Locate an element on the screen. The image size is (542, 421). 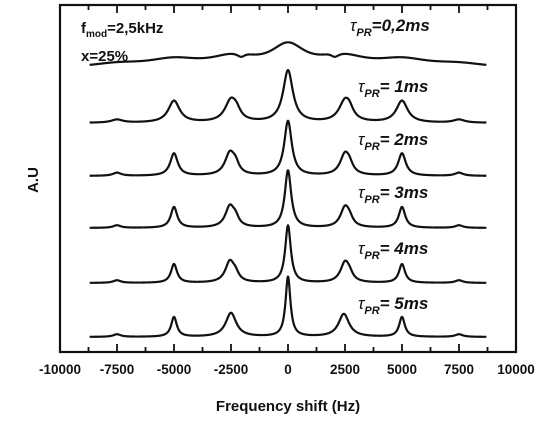
series-label-value: = 4ms is located at coordinates (404, 248).